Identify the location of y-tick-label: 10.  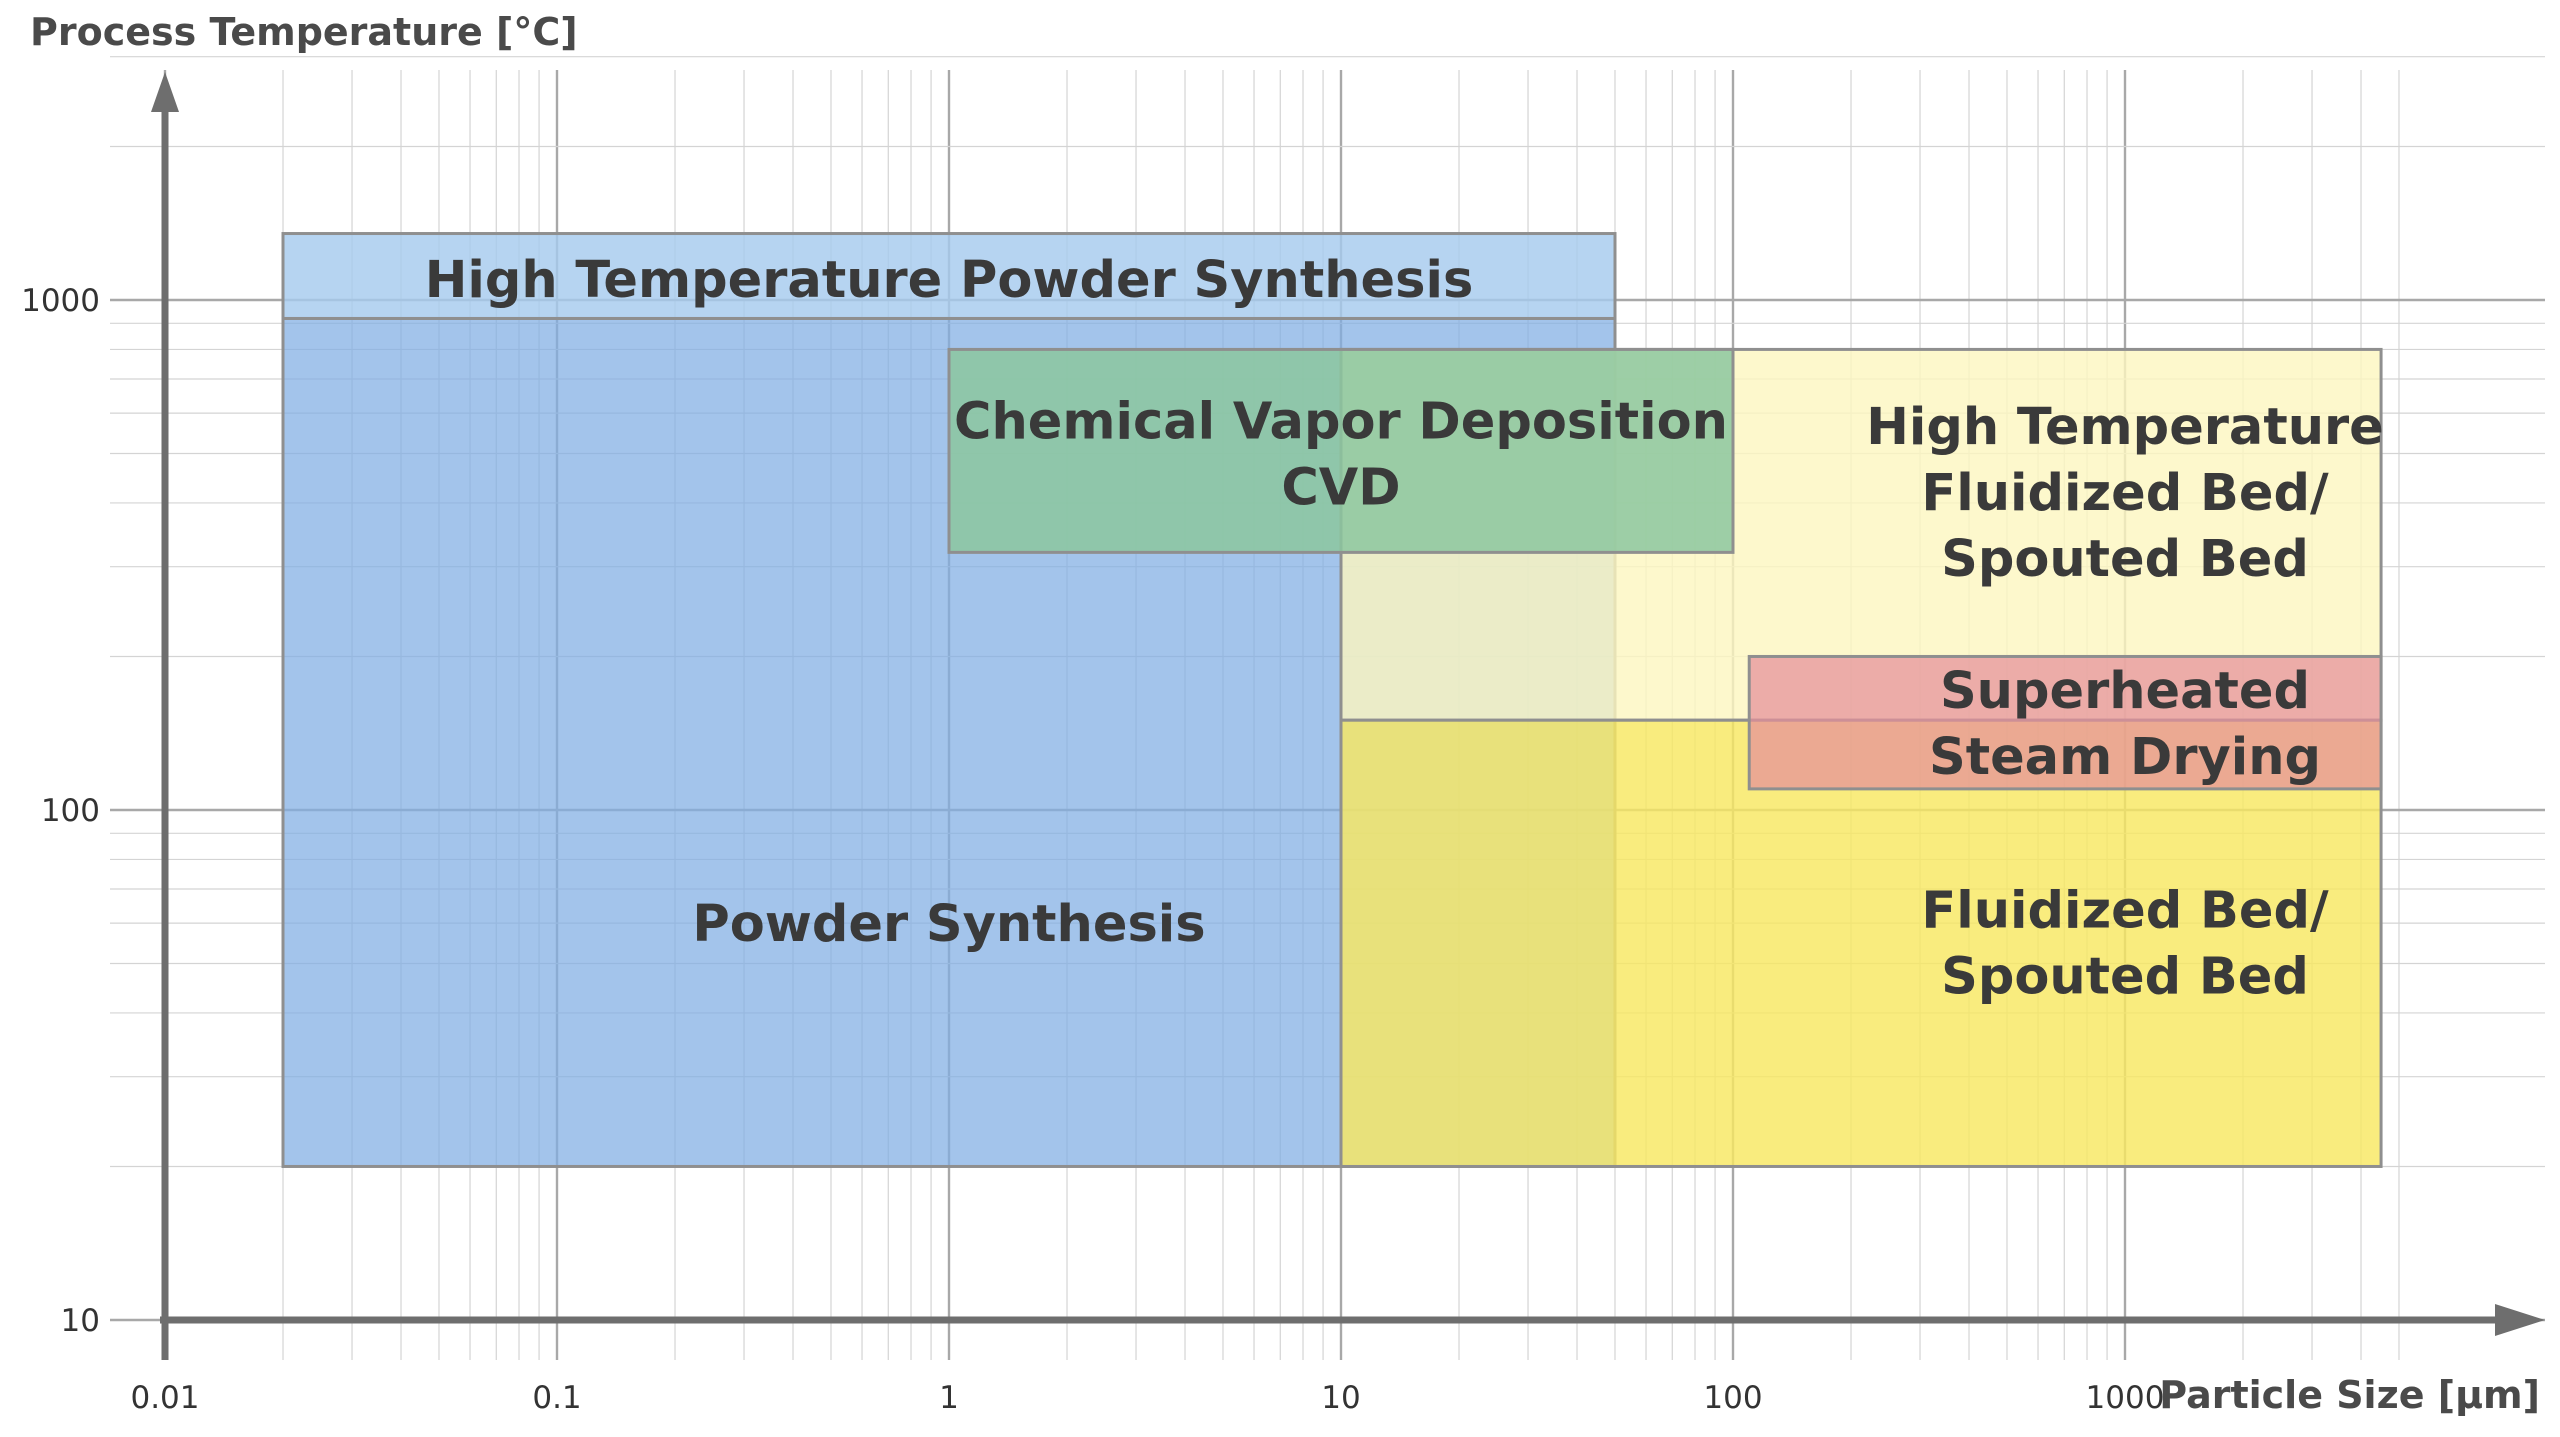
(80, 1321).